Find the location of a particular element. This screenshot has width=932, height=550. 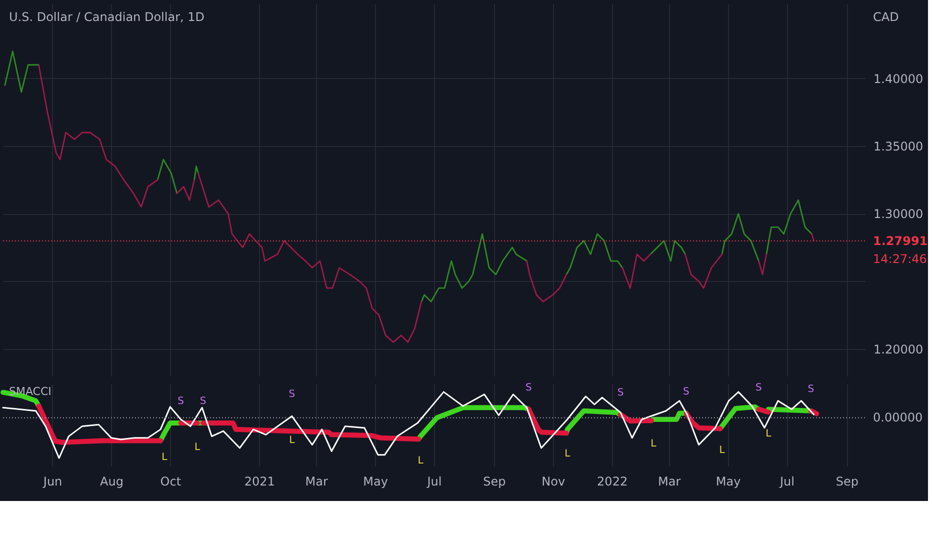

x-tick-label: Nov is located at coordinates (554, 481).